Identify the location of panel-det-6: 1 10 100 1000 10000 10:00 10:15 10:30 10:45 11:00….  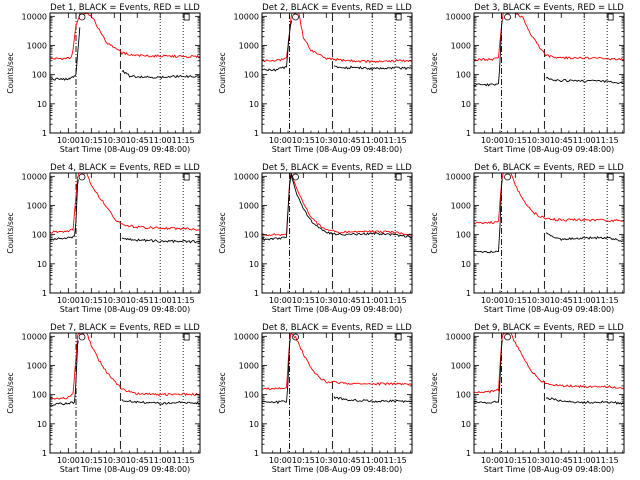
(527, 238).